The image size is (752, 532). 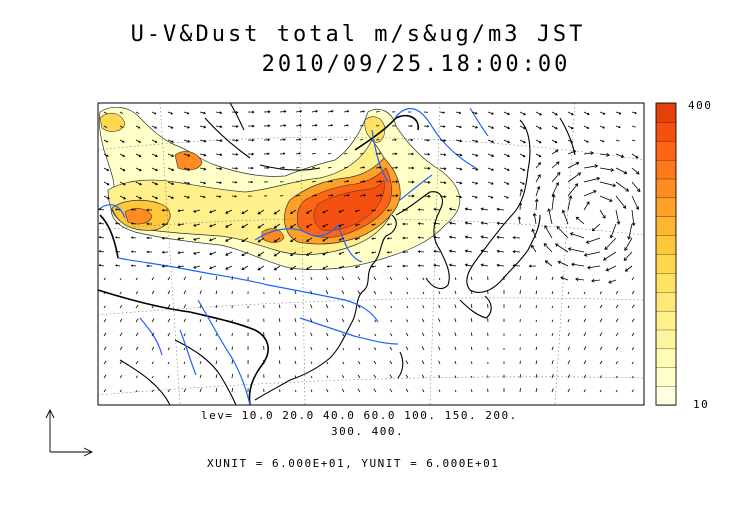 I want to click on chart-title-line1: U-V&Dust total m/s&ug/m3 JST, so click(x=358, y=34).